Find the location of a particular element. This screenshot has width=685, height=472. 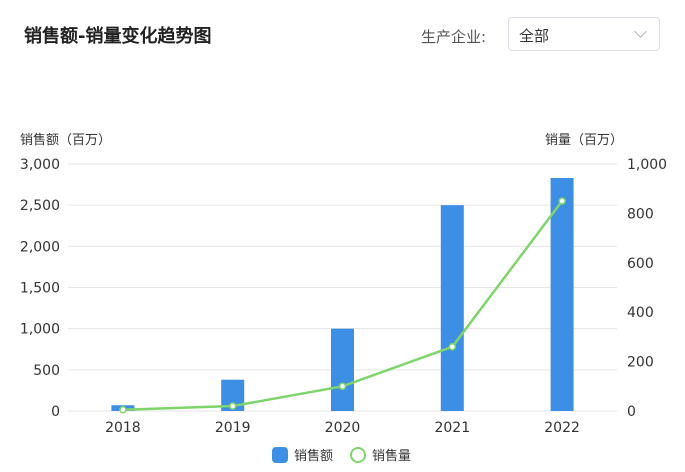

legend-item-sales-amount: 销售额 is located at coordinates (302, 455).